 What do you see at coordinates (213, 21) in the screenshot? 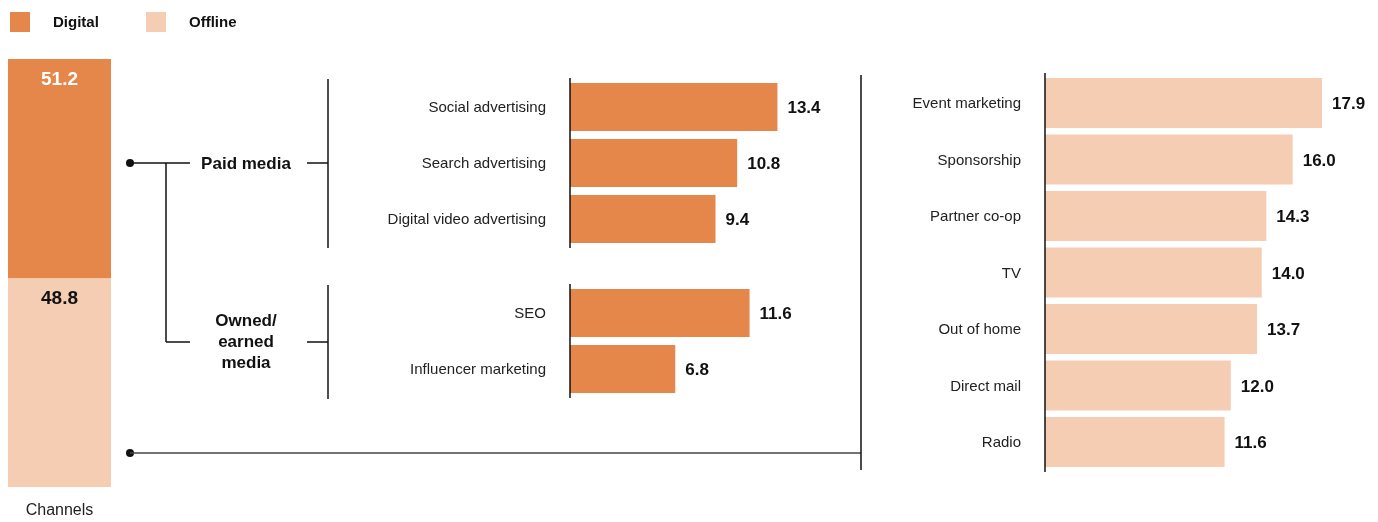
I see `legend-label: Offline` at bounding box center [213, 21].